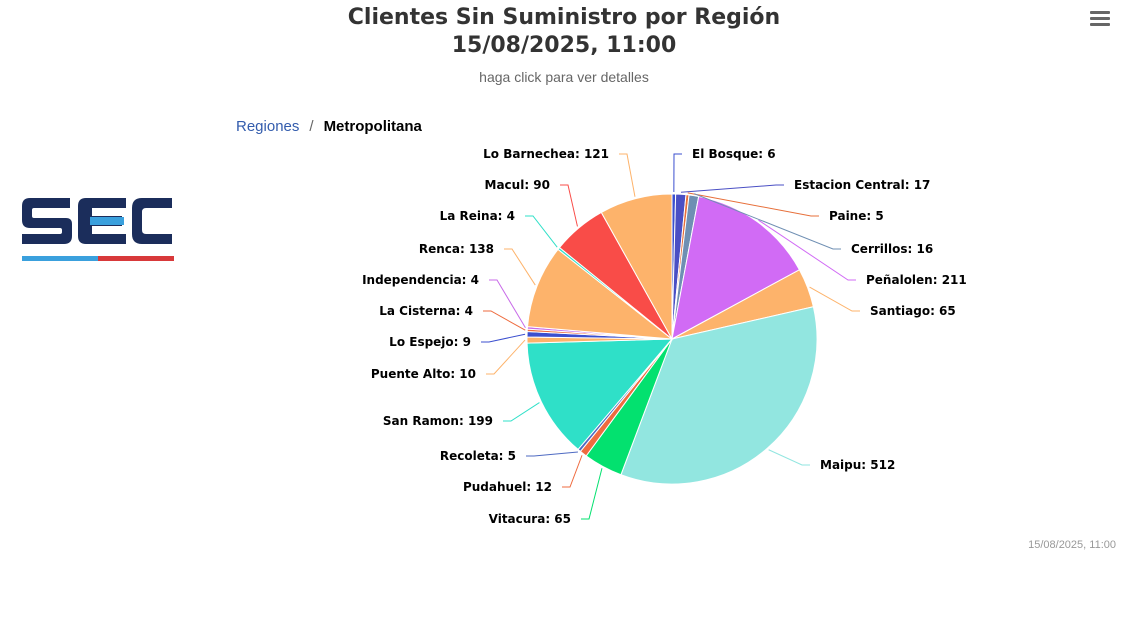 The image size is (1128, 623). What do you see at coordinates (734, 154) in the screenshot?
I see `data-label: El Bosque: 6` at bounding box center [734, 154].